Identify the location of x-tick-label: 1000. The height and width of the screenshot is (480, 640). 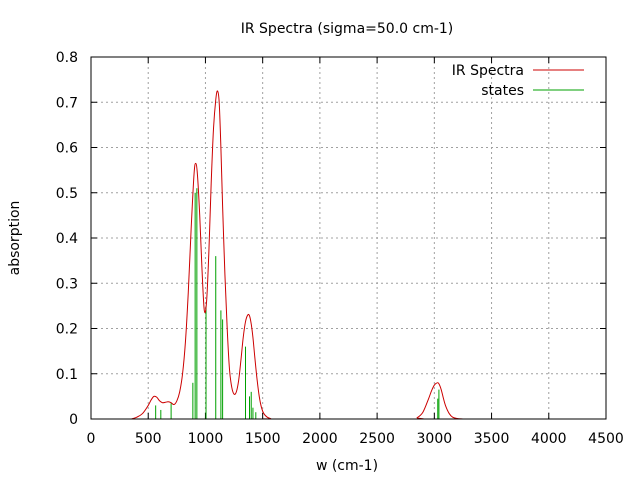
(206, 439).